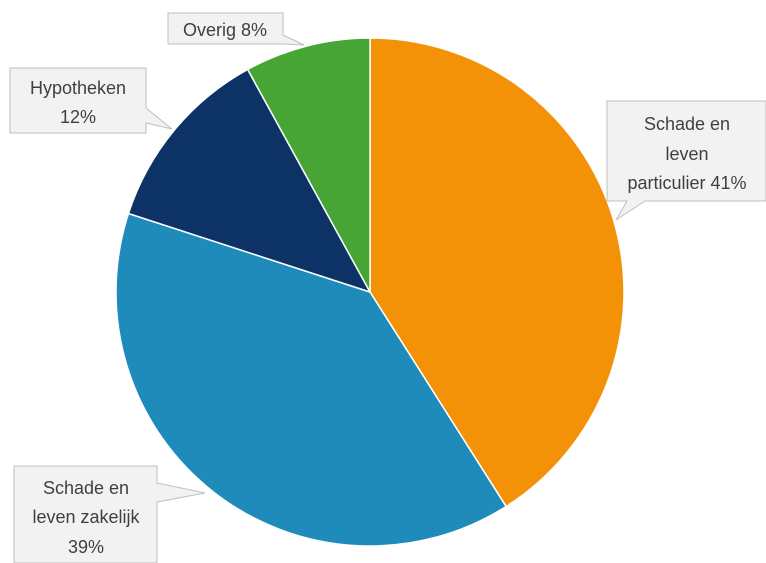  What do you see at coordinates (86, 547) in the screenshot?
I see `callout-label-zakelijk-line-3: 39%` at bounding box center [86, 547].